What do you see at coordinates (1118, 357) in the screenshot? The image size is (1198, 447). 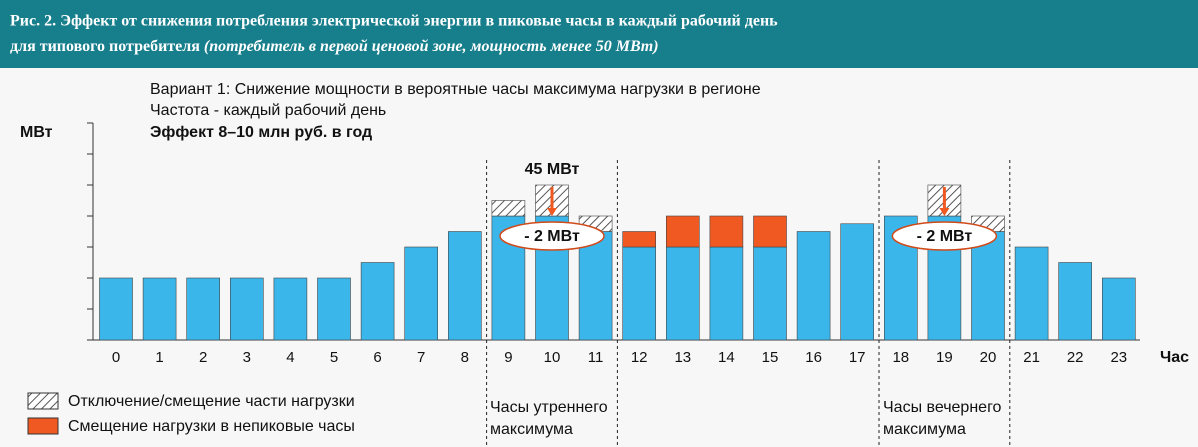 I see `x-tick-label: 23` at bounding box center [1118, 357].